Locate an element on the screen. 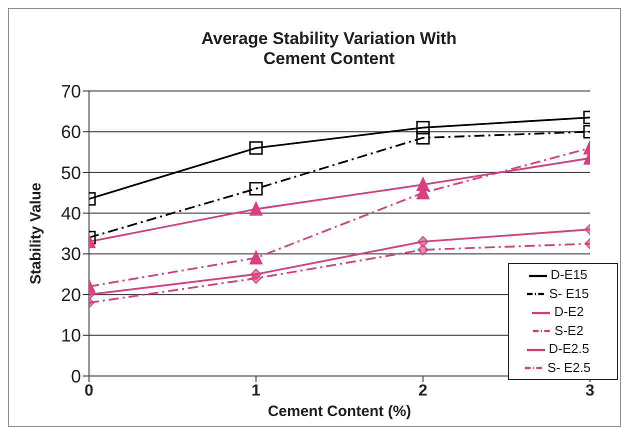  legend-label: S- E2.5 is located at coordinates (569, 367).